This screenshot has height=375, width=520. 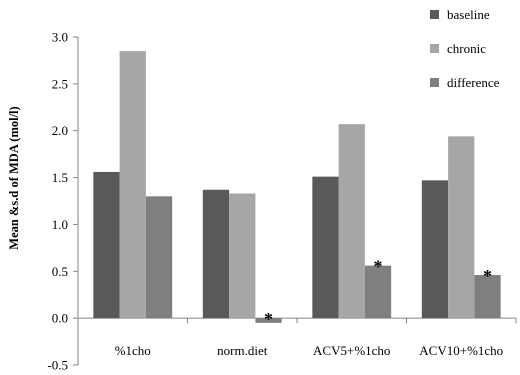 What do you see at coordinates (297, 320) in the screenshot?
I see `x-axis` at bounding box center [297, 320].